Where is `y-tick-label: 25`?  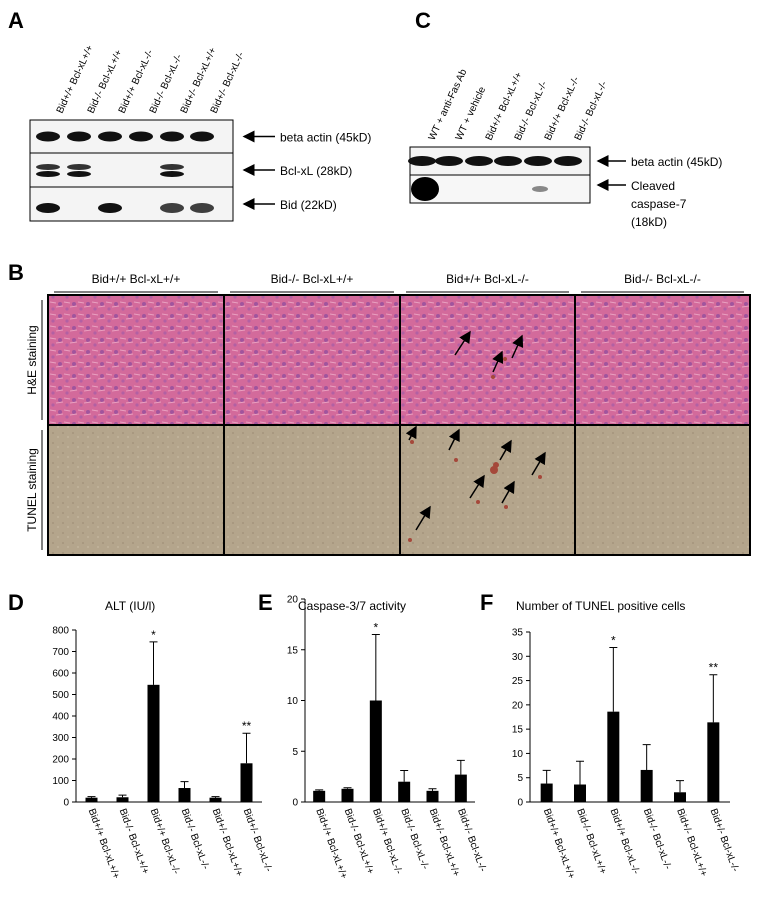 y-tick-label: 25 is located at coordinates (518, 681).